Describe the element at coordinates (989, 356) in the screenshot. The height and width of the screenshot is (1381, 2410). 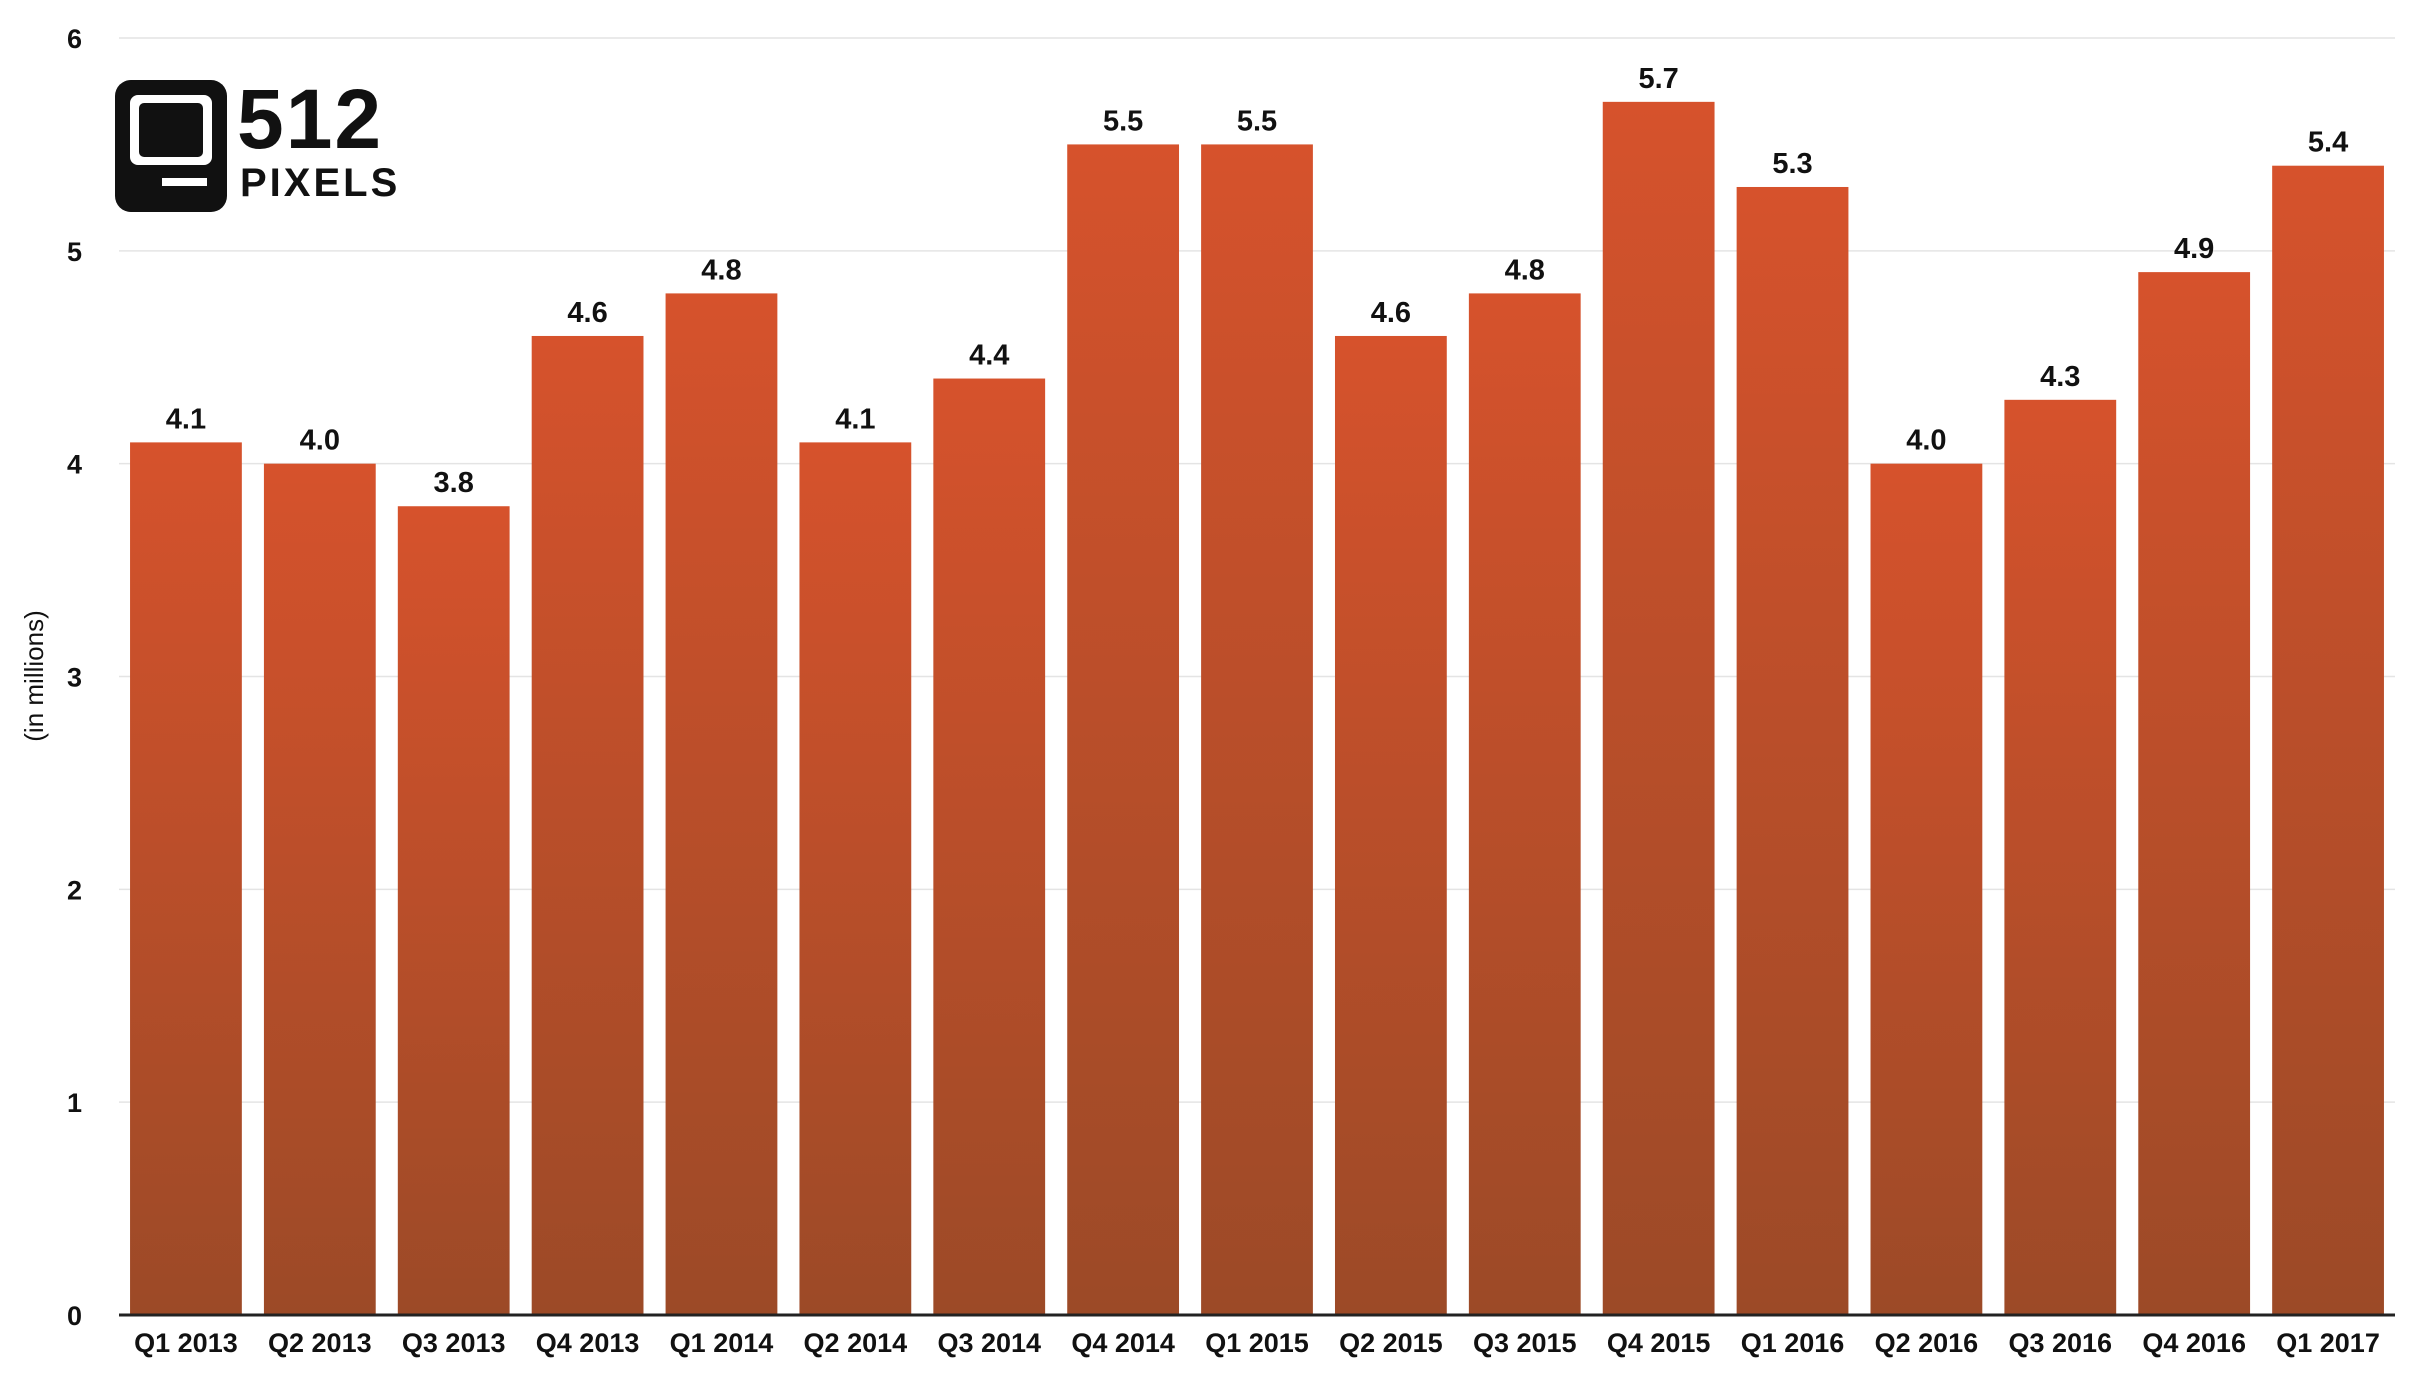
I see `data-label: 4.4` at that location.